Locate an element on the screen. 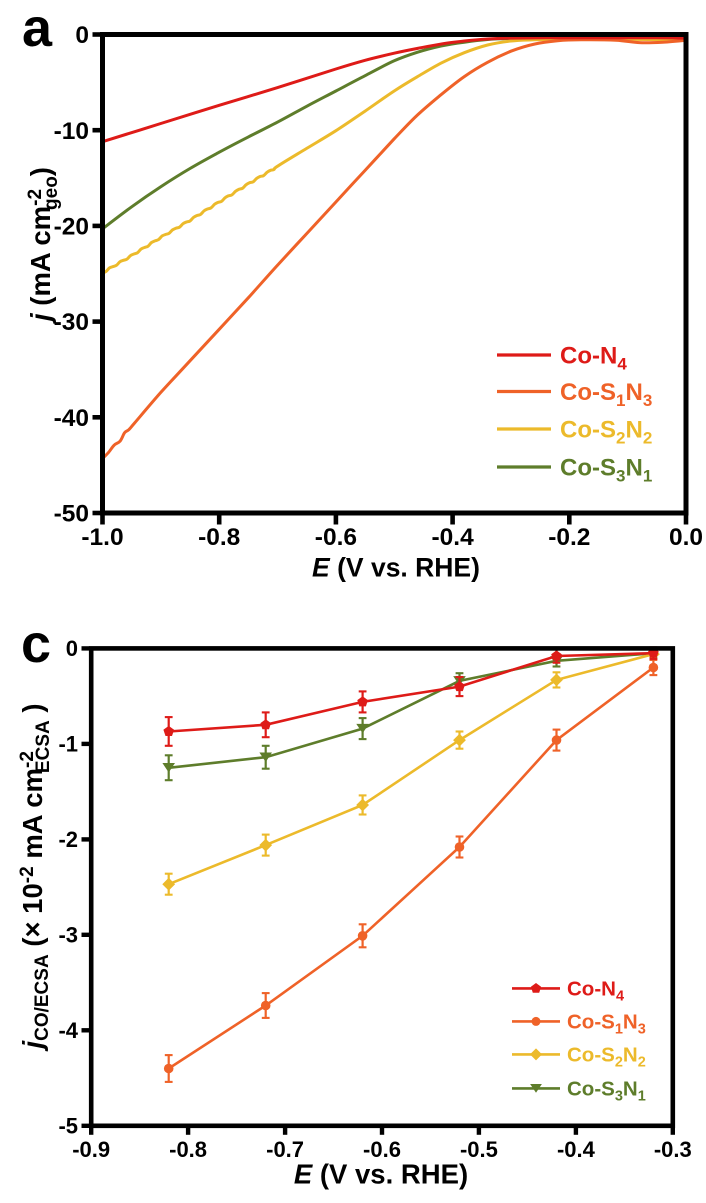 The width and height of the screenshot is (706, 1203). svg-text: -30 is located at coordinates (71, 322).